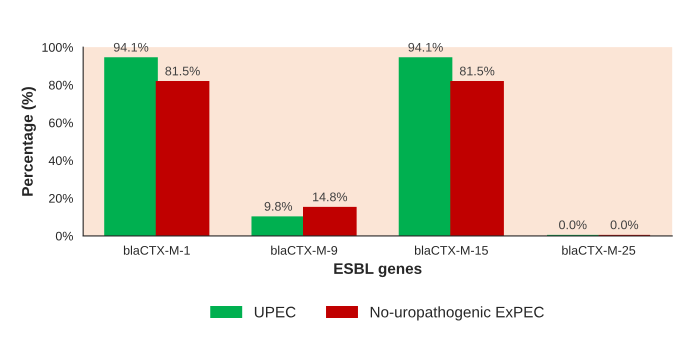 The width and height of the screenshot is (693, 337). What do you see at coordinates (304, 250) in the screenshot?
I see `x-tick-label: blaCTX-M-9` at bounding box center [304, 250].